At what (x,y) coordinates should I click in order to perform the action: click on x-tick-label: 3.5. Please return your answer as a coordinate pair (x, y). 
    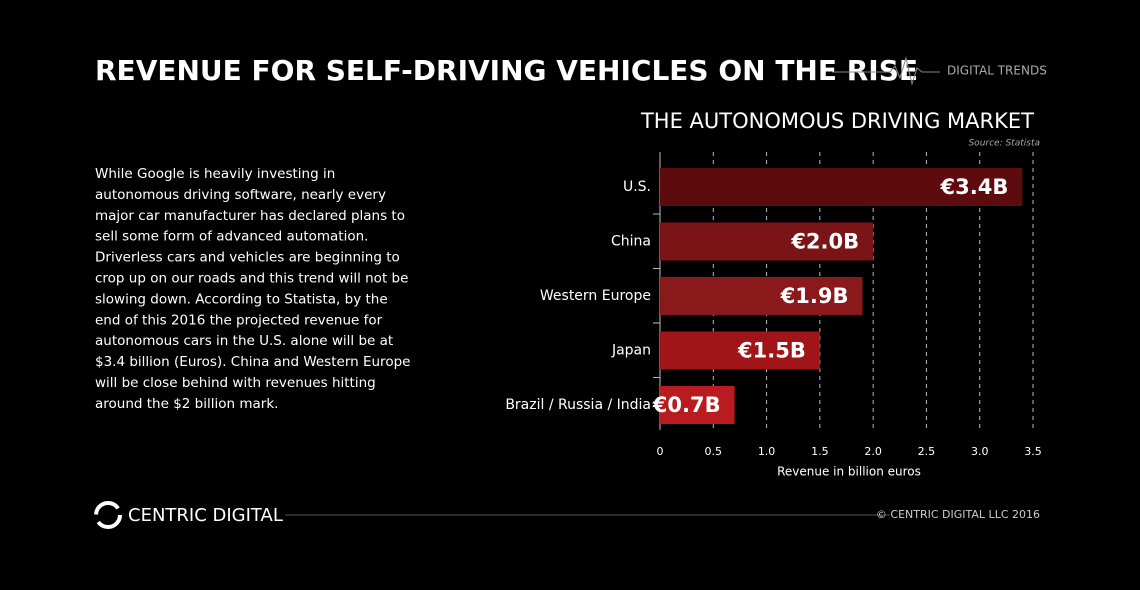
    Looking at the image, I should click on (1033, 451).